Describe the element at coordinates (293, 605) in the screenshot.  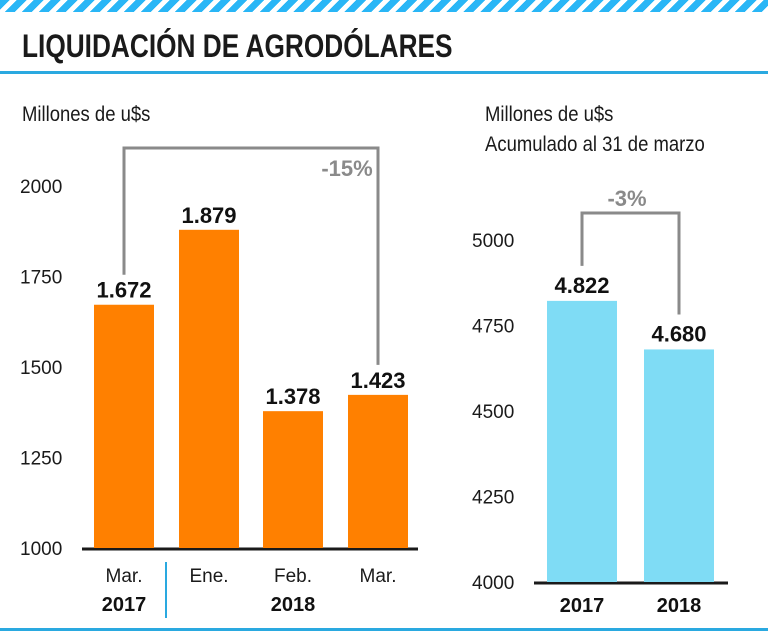
I see `left-year-label: 2018` at that location.